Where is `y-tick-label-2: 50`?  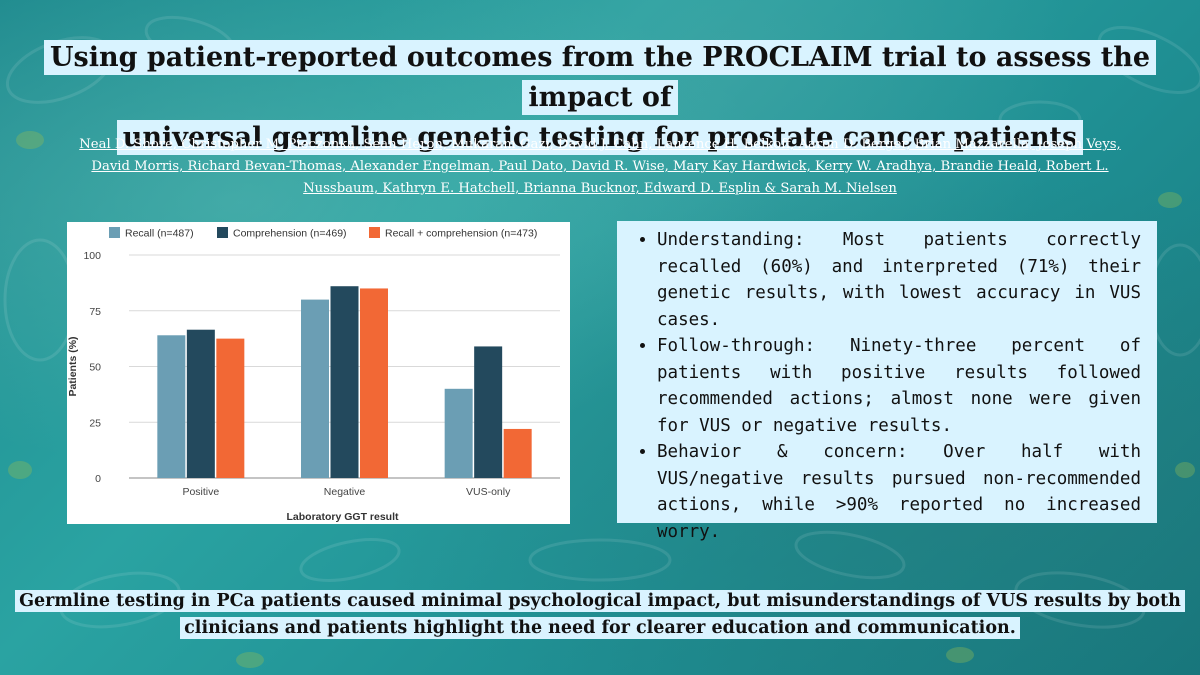 y-tick-label-2: 50 is located at coordinates (95, 368).